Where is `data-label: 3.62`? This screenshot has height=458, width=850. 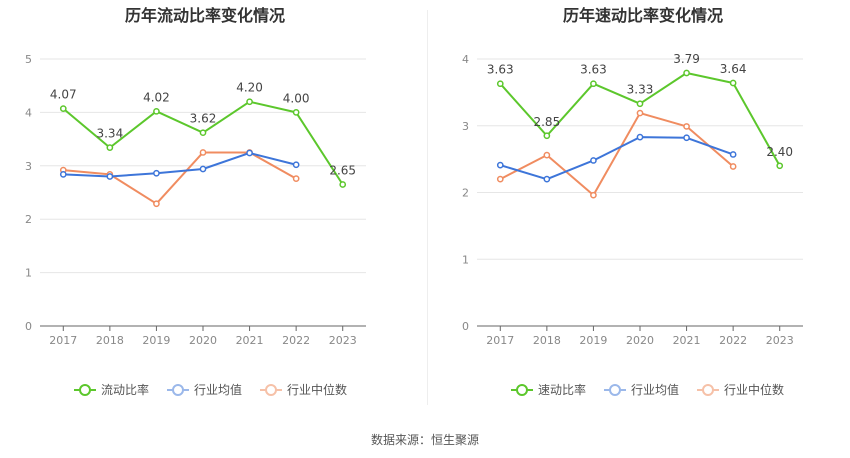 data-label: 3.62 is located at coordinates (203, 119).